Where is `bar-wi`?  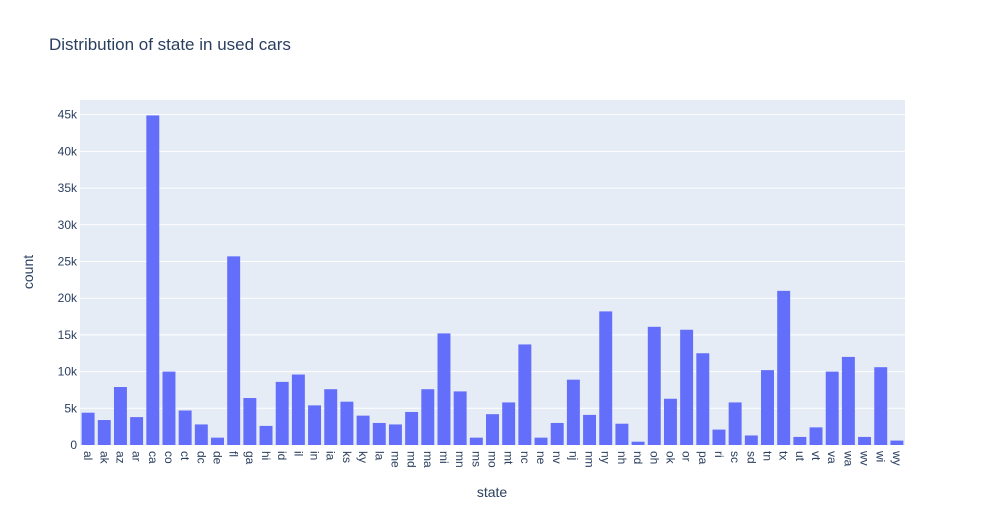 bar-wi is located at coordinates (881, 406).